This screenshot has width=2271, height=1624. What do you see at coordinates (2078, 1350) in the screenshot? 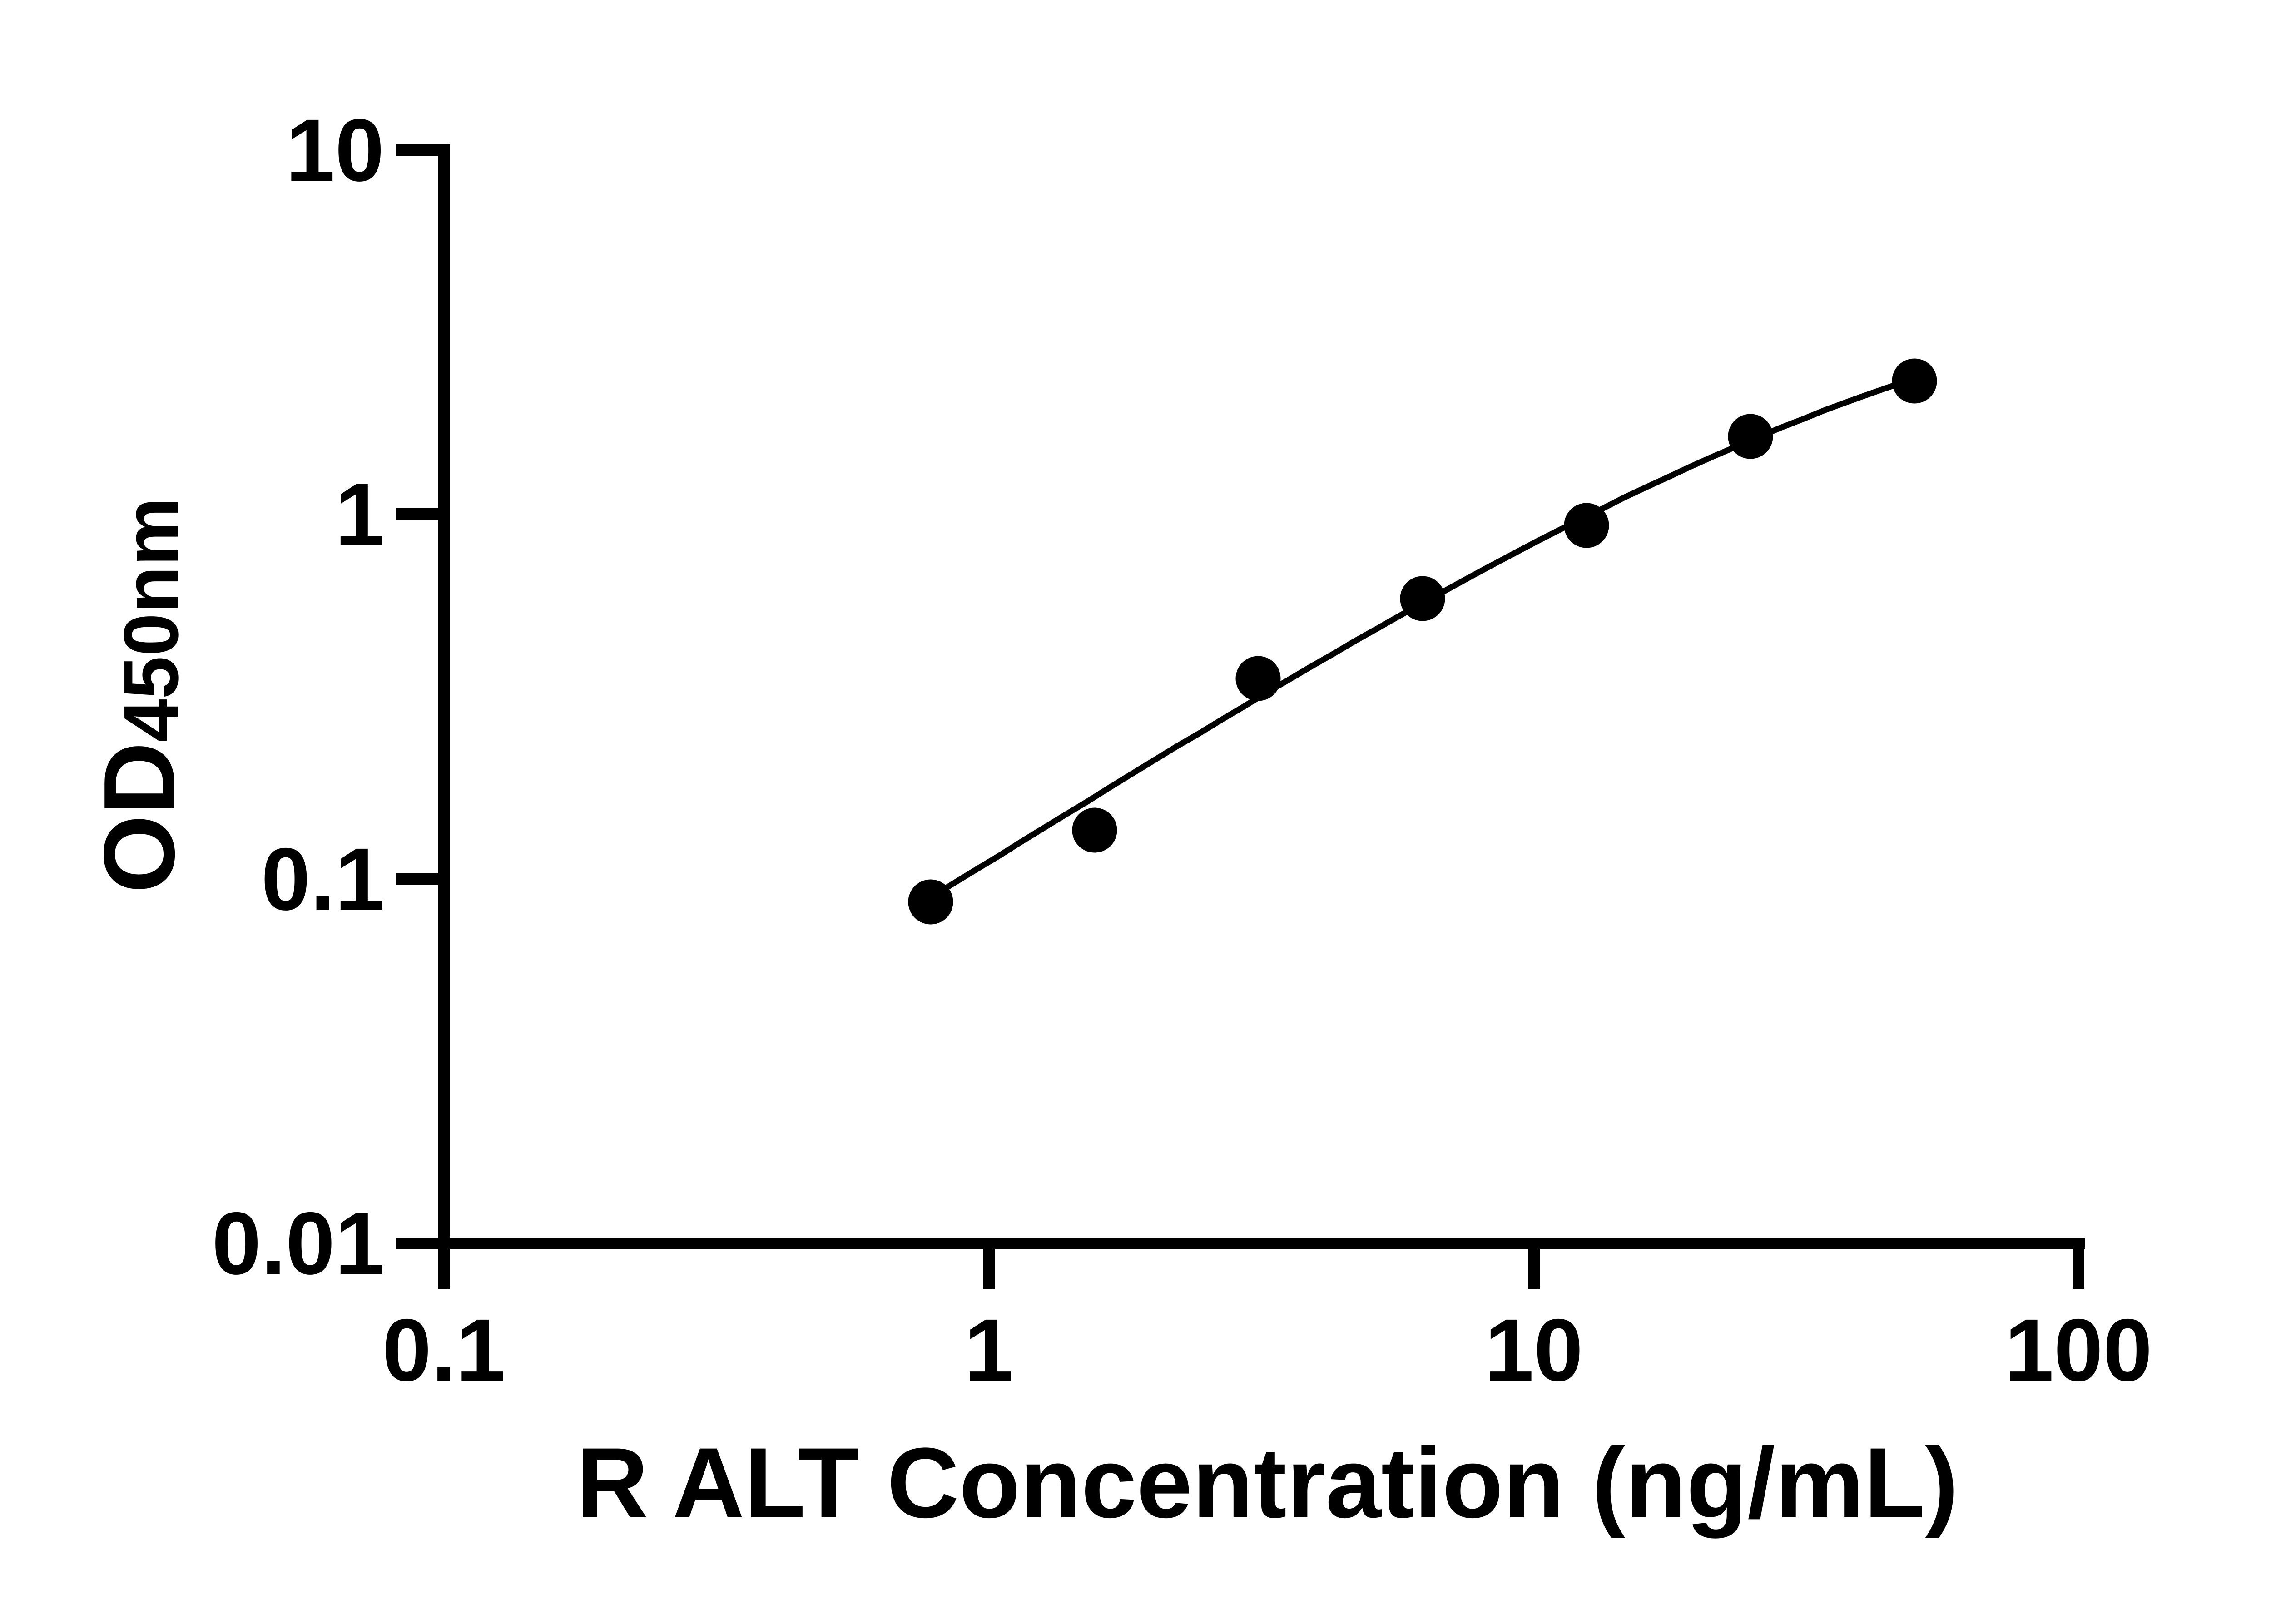
I see `svg-text: 100` at bounding box center [2078, 1350].